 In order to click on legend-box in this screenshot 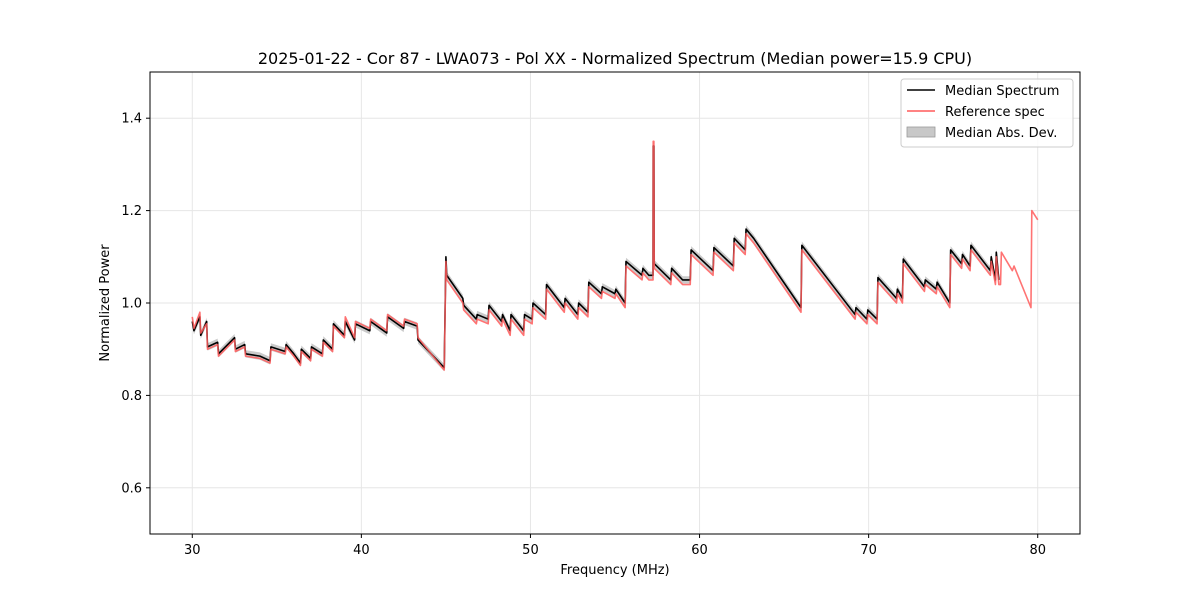, I will do `click(987, 113)`.